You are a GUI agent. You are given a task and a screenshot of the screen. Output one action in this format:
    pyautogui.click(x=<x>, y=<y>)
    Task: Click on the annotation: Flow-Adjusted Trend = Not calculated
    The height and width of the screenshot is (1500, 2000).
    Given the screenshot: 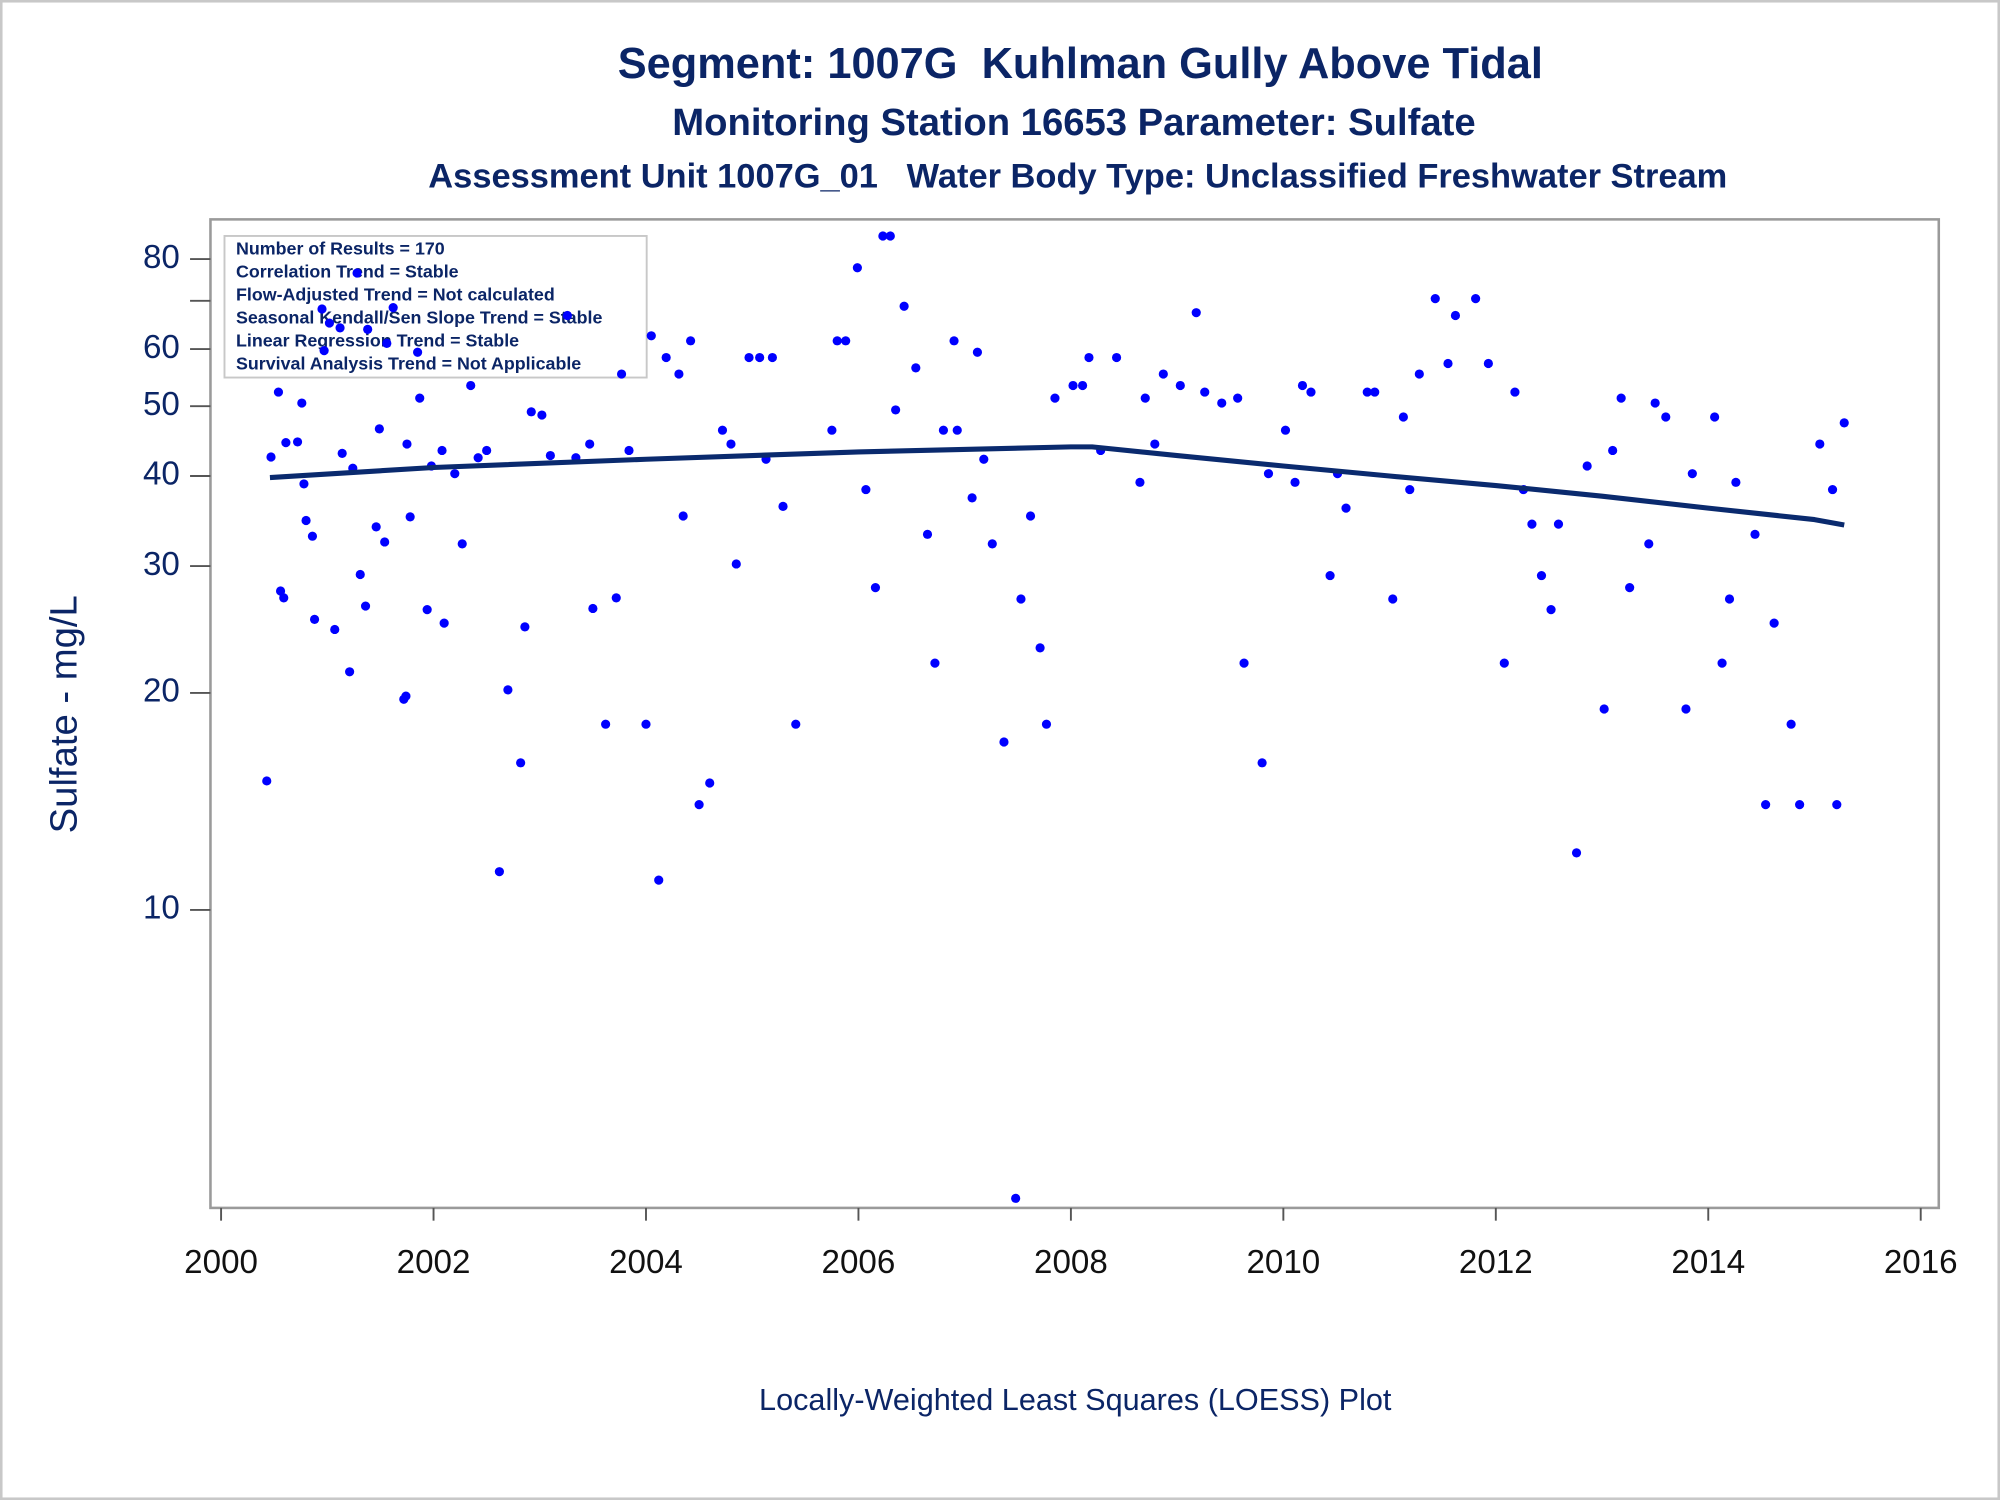 What is the action you would take?
    pyautogui.click(x=395, y=295)
    